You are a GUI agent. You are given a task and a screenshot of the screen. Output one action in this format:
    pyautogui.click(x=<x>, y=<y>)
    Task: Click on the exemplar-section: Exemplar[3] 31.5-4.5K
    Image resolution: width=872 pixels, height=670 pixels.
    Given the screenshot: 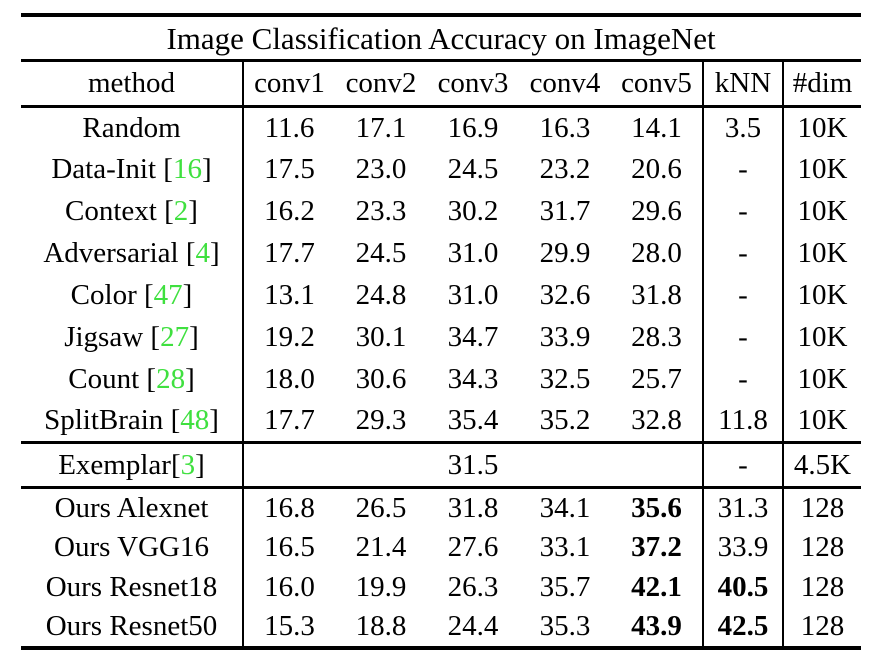 What is the action you would take?
    pyautogui.click(x=441, y=465)
    